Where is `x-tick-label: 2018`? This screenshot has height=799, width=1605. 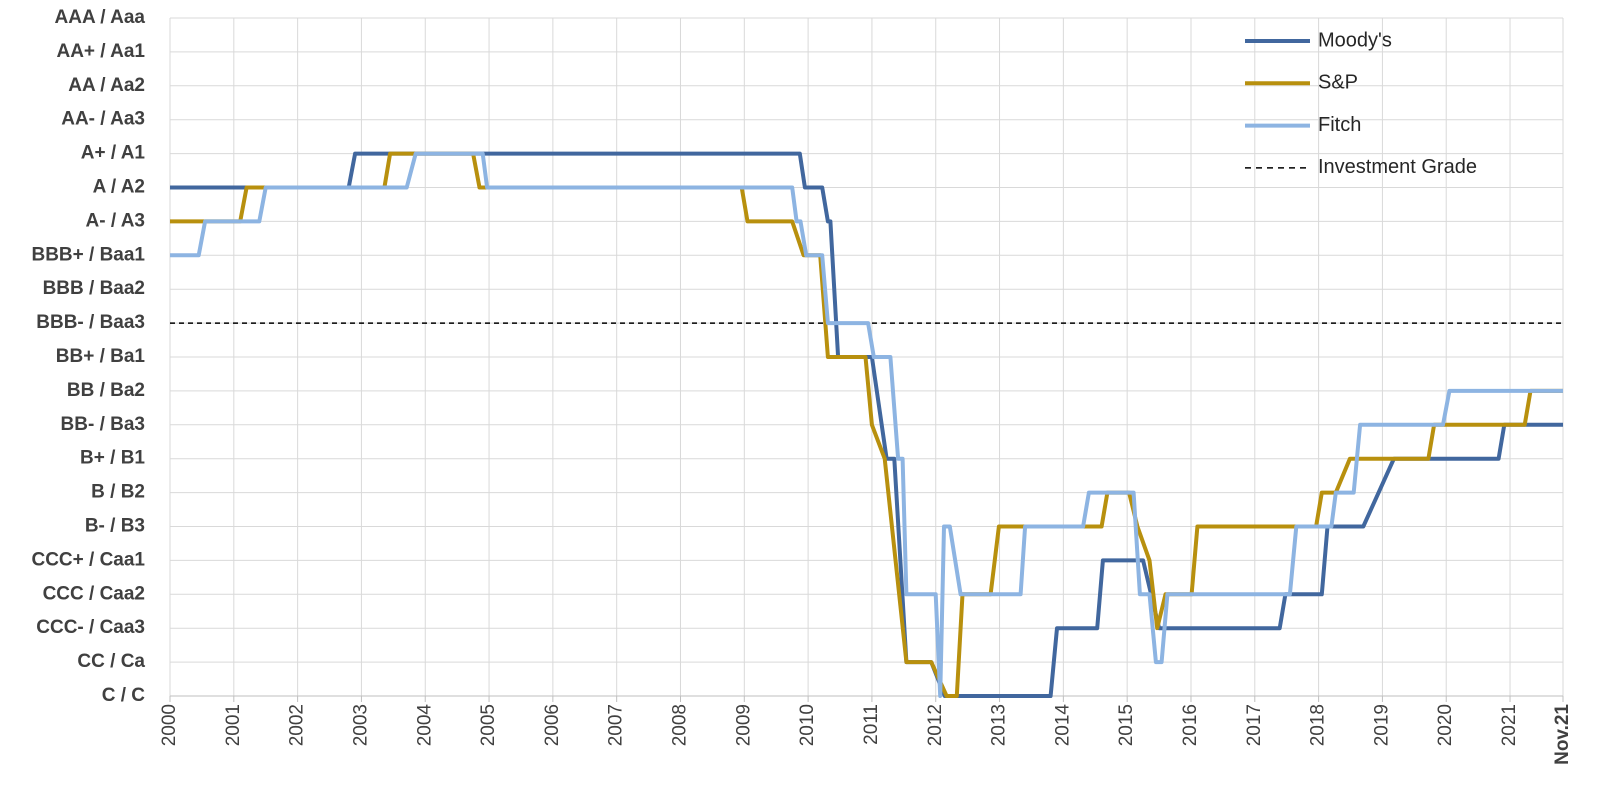
x-tick-label: 2018 is located at coordinates (1318, 725).